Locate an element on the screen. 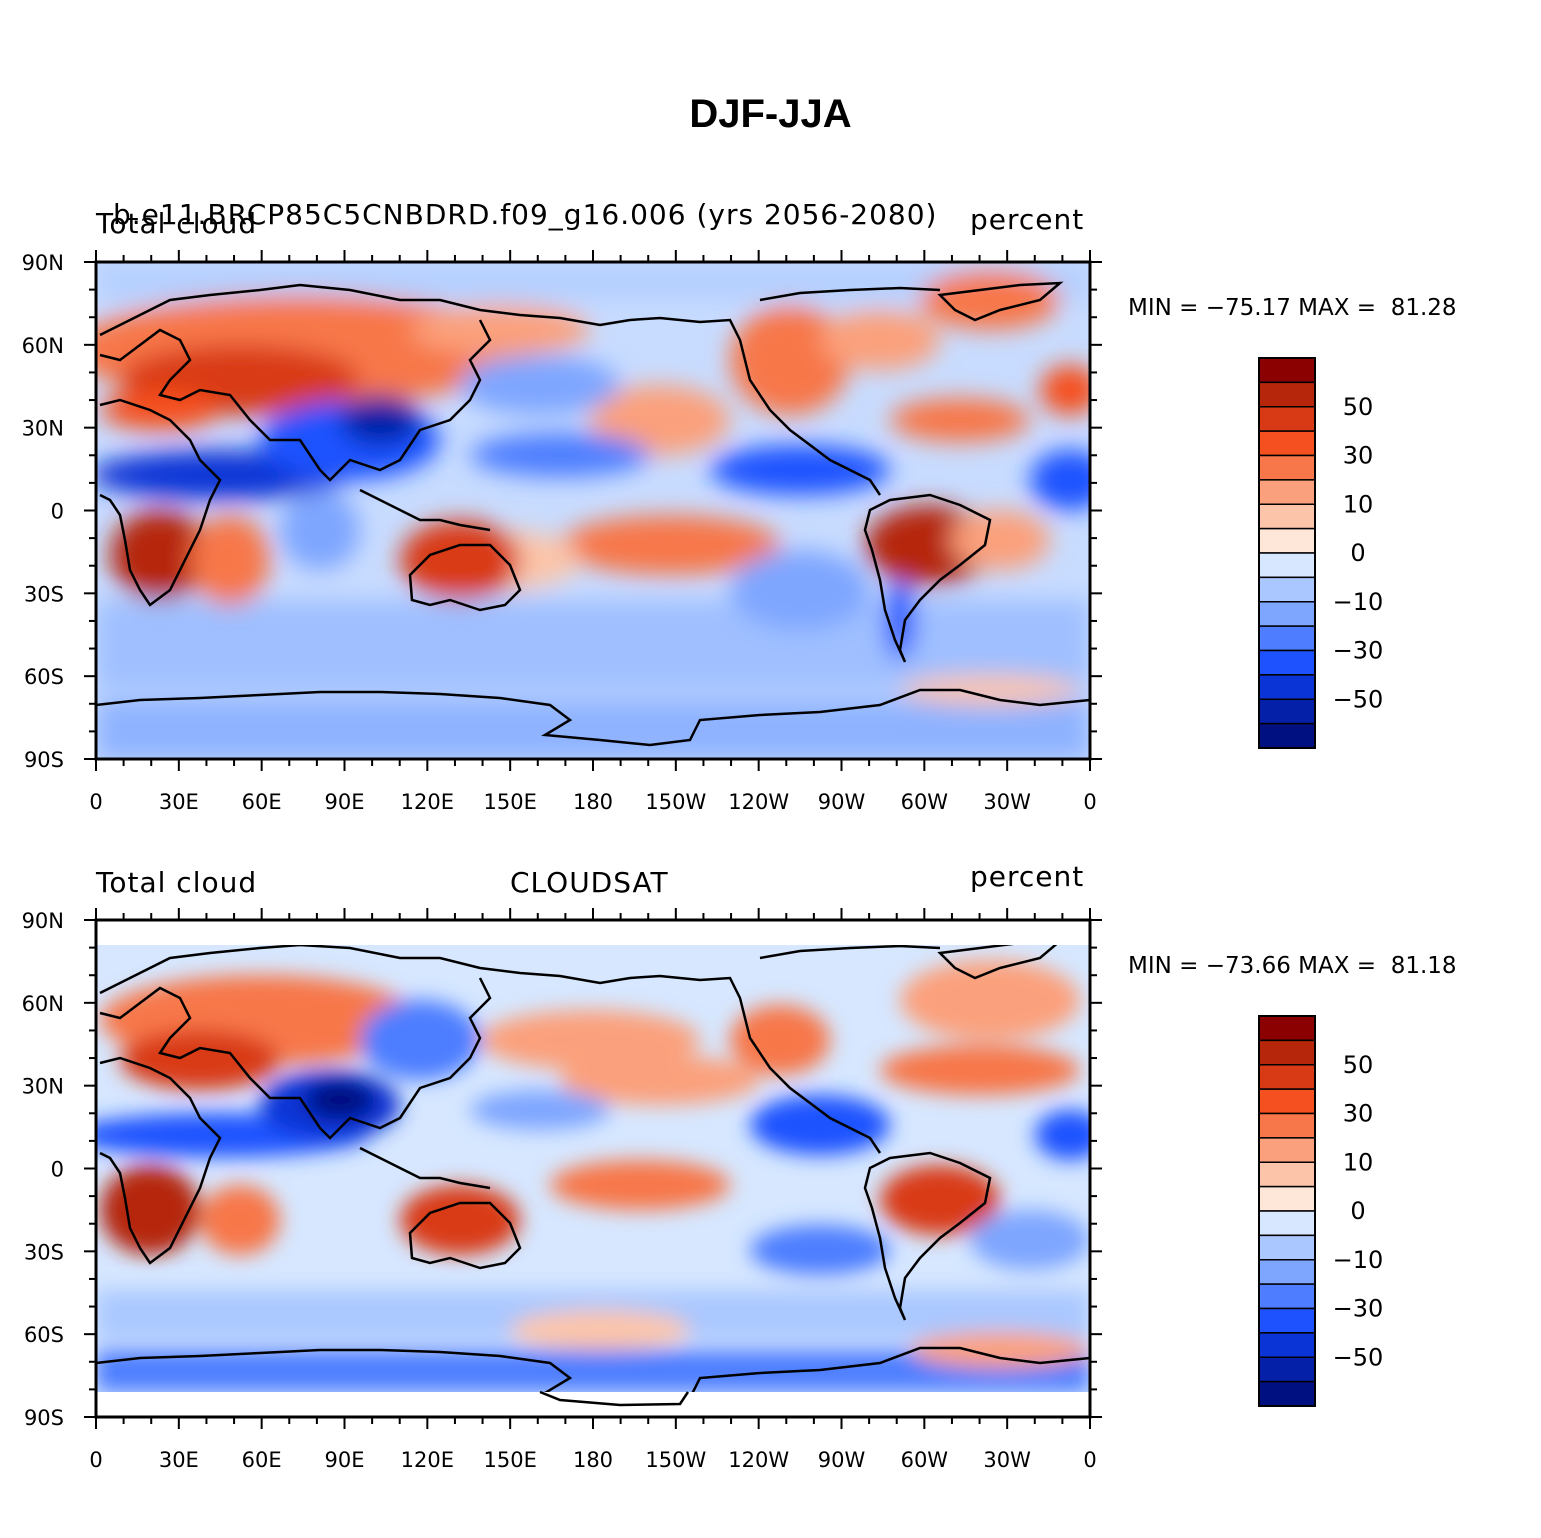 The width and height of the screenshot is (1541, 1538). panel1-x-tick-label: 30W is located at coordinates (1007, 802).